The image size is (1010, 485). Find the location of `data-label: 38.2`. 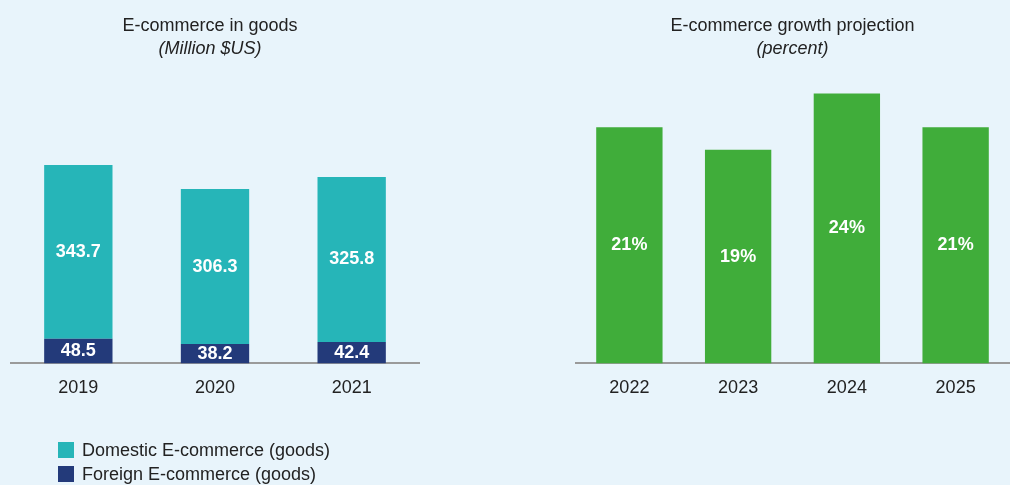

data-label: 38.2 is located at coordinates (215, 352).